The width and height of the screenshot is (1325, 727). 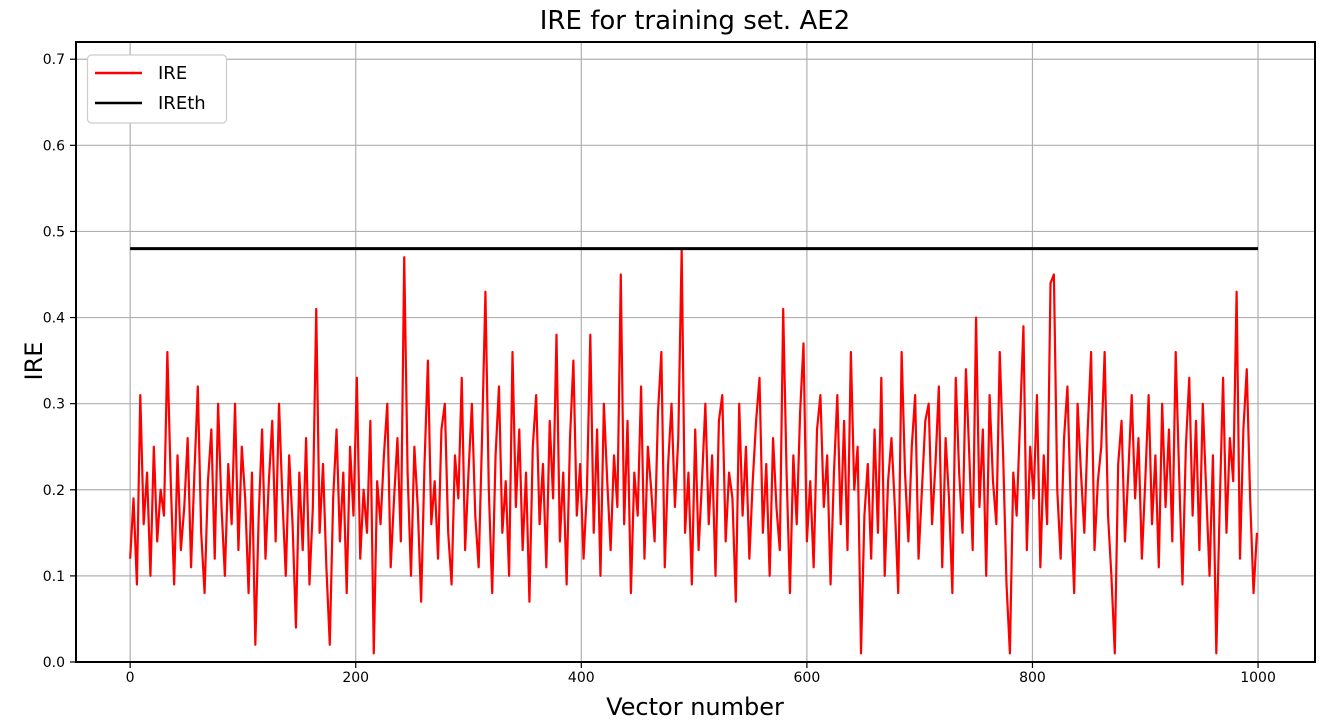 I want to click on y-axis-label: IRE, so click(x=34, y=361).